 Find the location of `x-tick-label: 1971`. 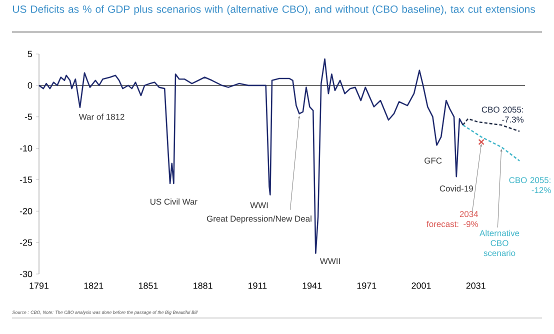

x-tick-label: 1971 is located at coordinates (366, 285).